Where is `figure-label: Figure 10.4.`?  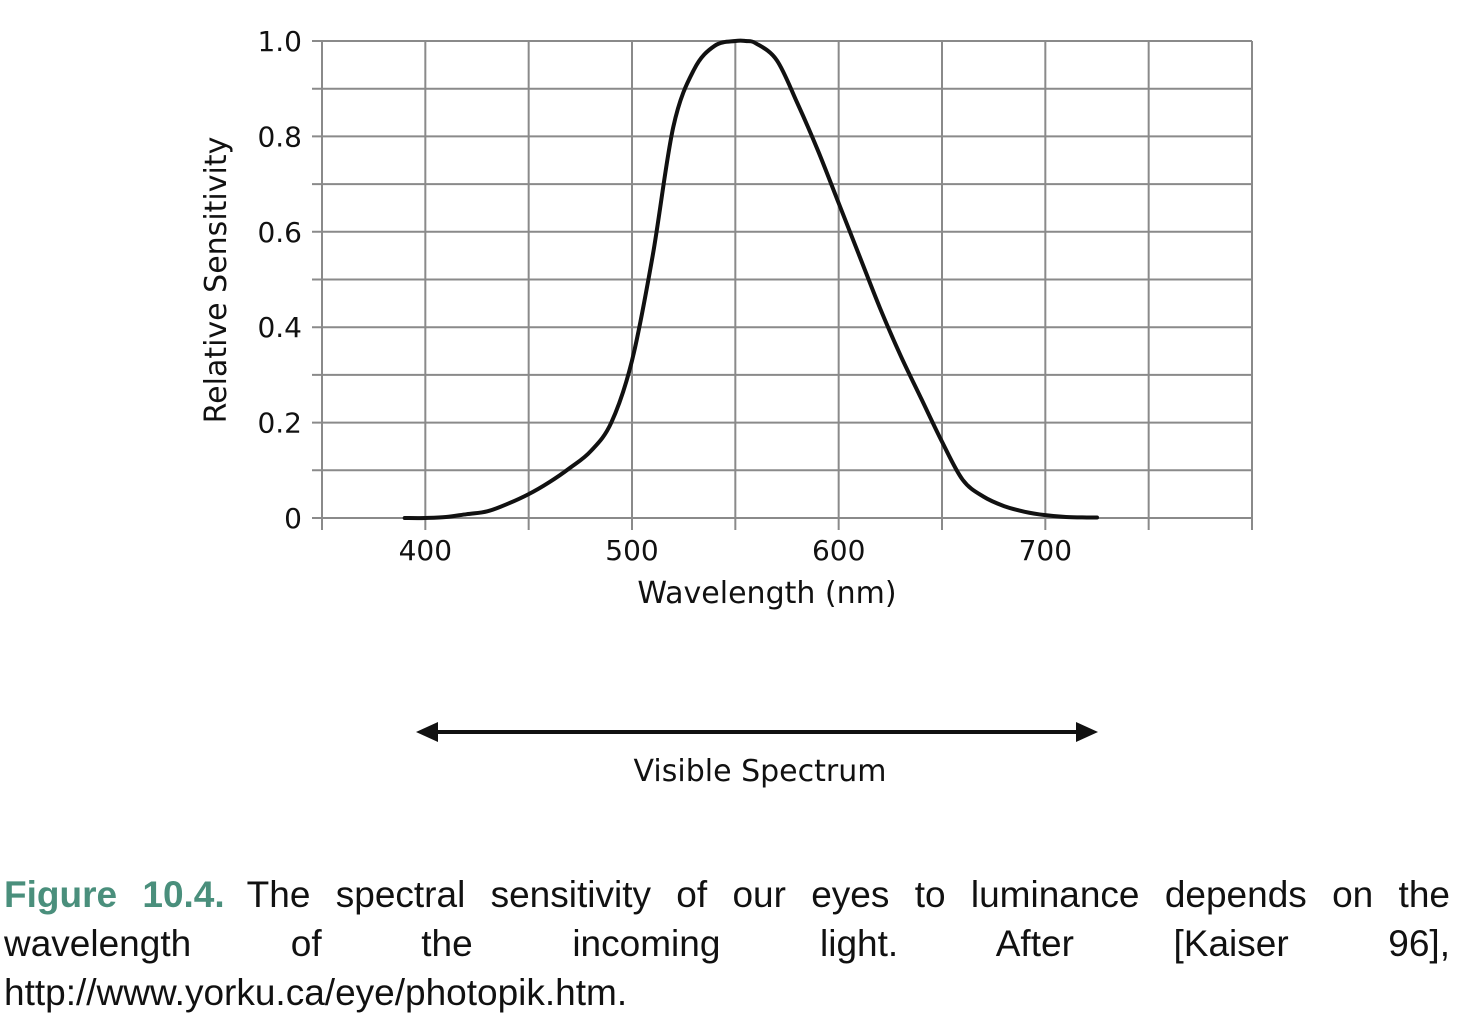
figure-label: Figure 10.4. is located at coordinates (114, 894).